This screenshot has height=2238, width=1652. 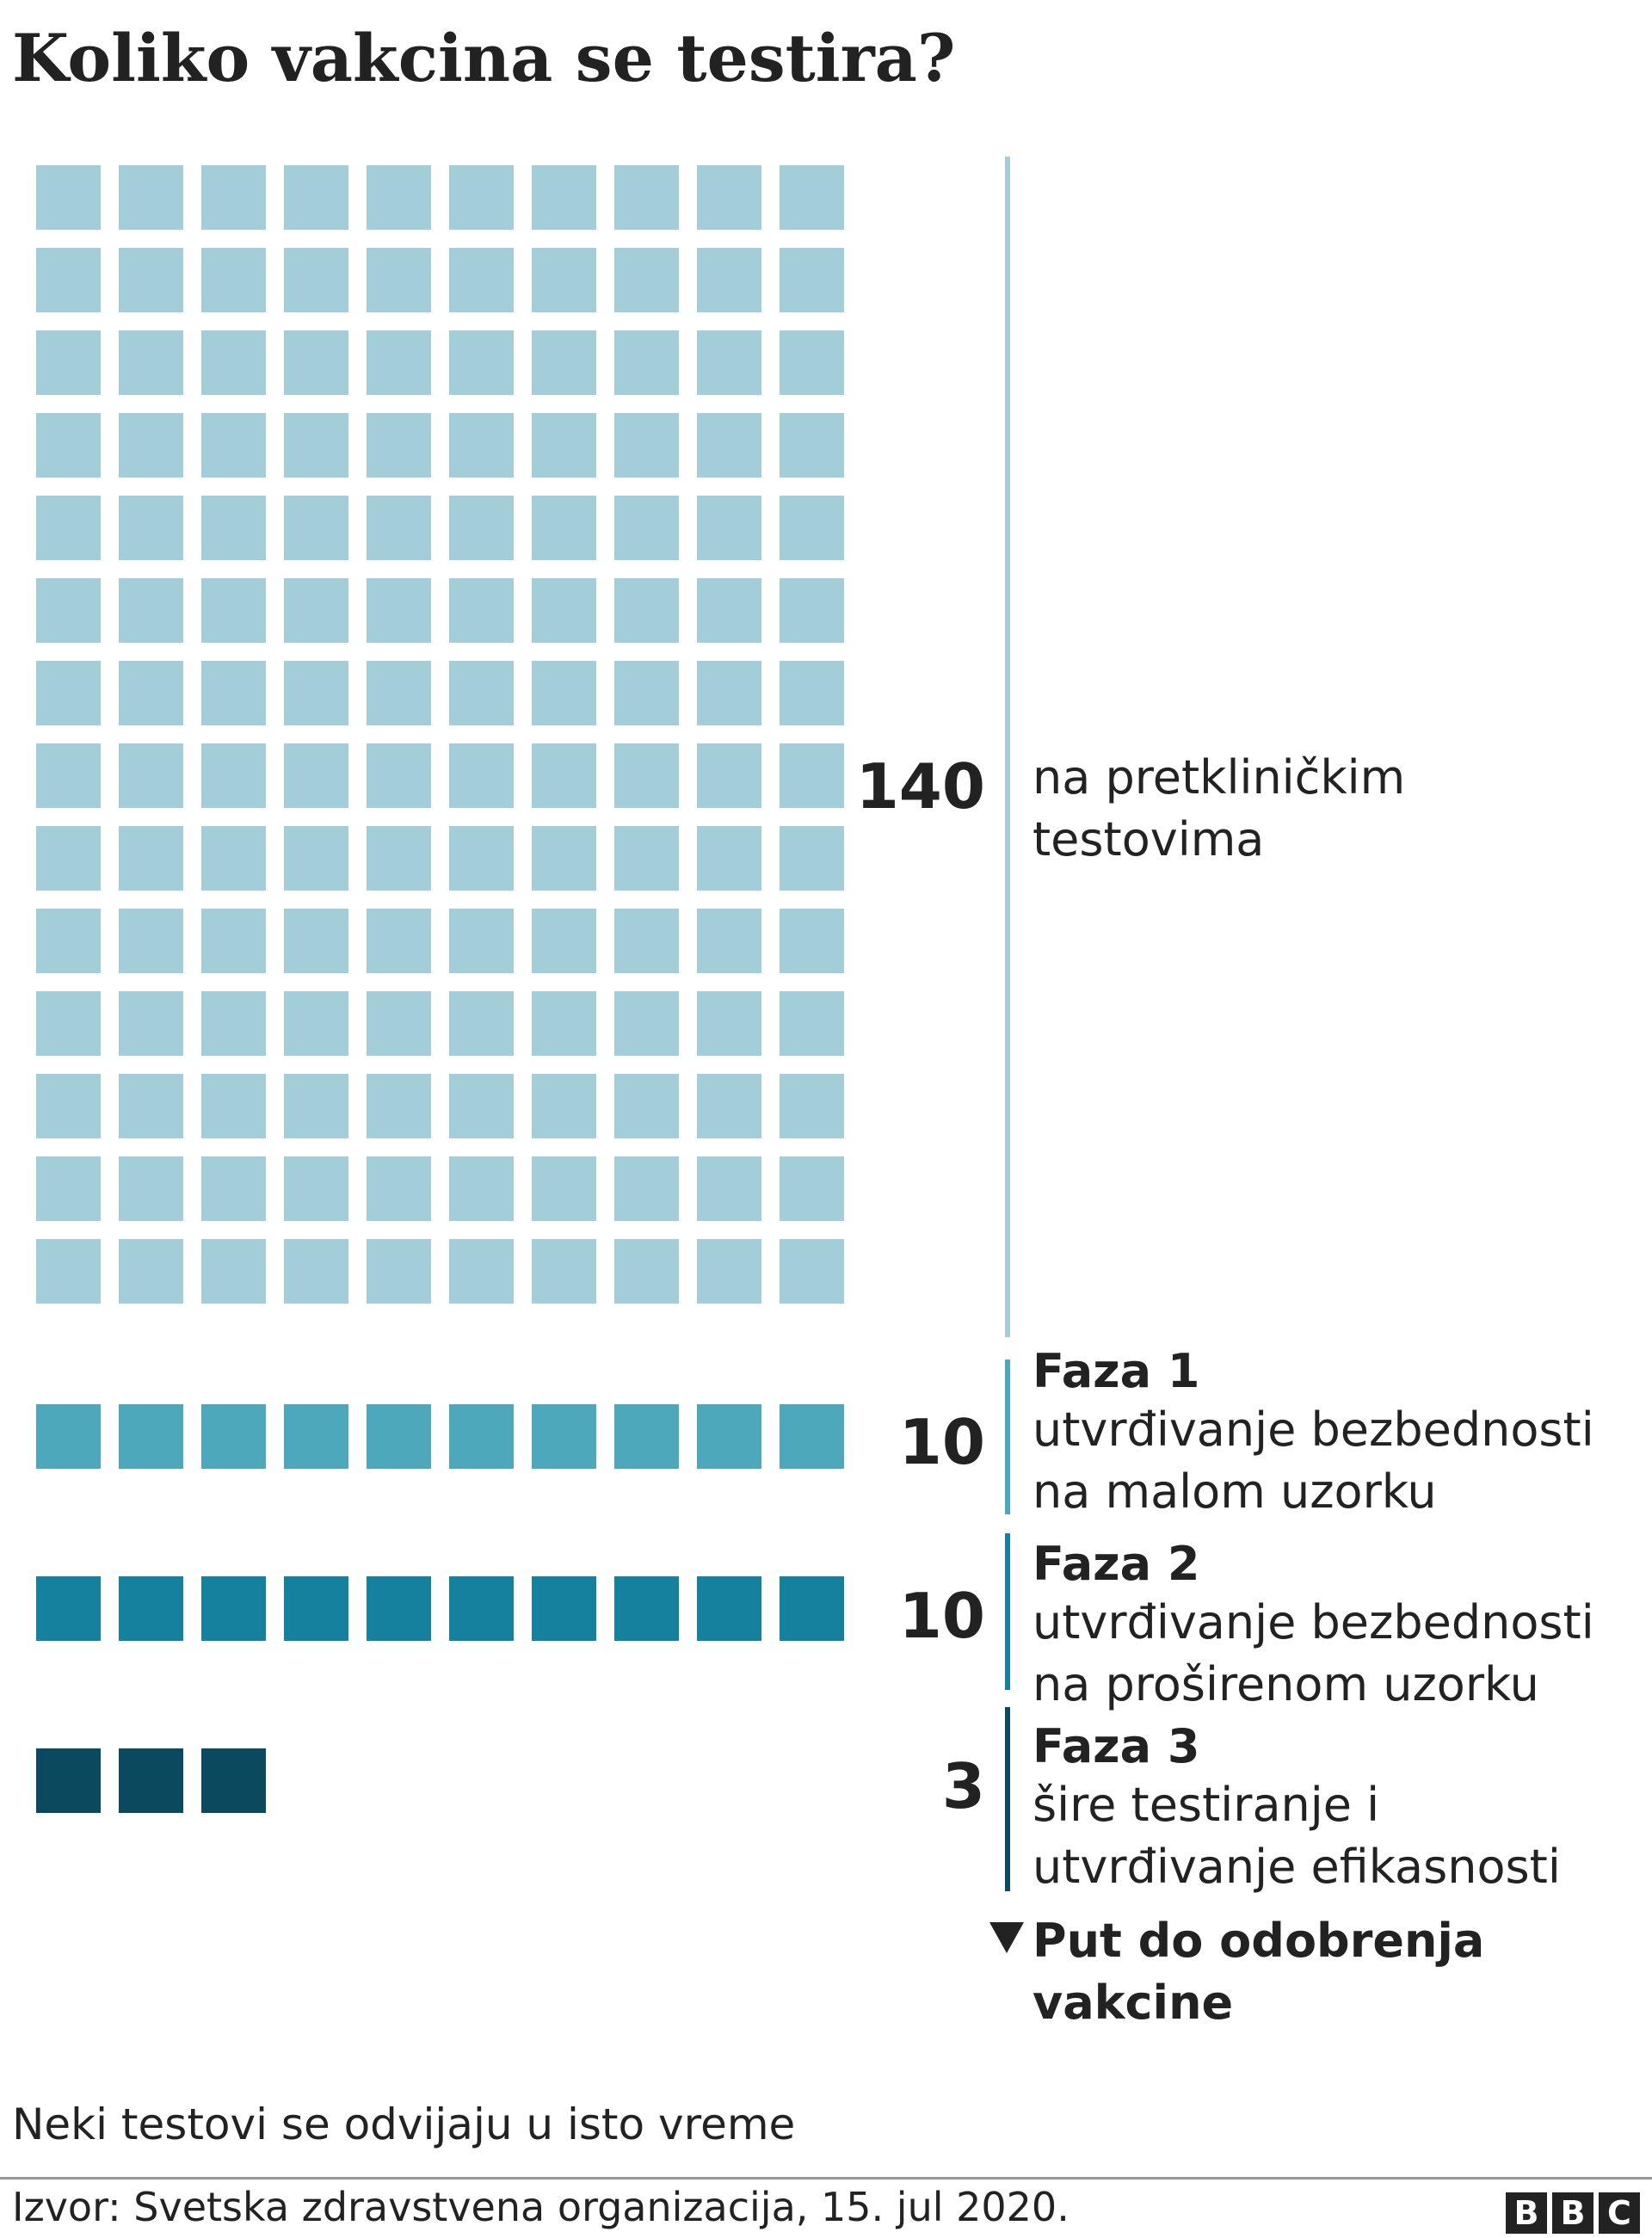 I want to click on bracket-phase2, so click(x=1008, y=1612).